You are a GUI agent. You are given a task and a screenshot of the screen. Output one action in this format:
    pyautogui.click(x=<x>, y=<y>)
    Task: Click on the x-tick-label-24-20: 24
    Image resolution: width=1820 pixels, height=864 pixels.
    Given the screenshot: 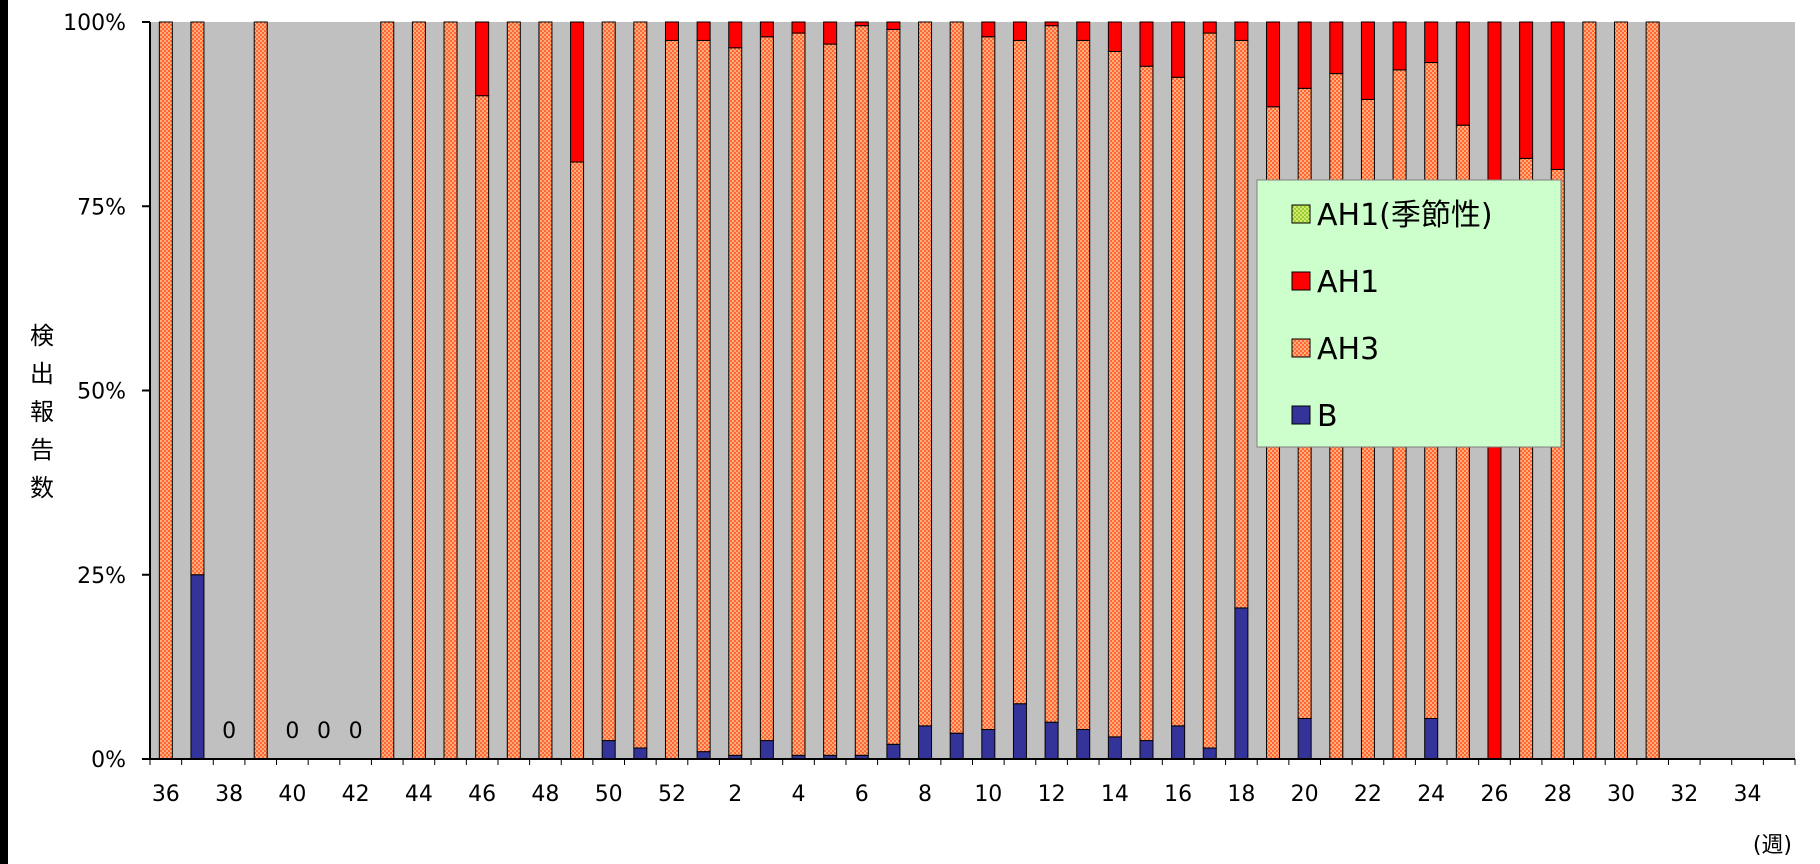 What is the action you would take?
    pyautogui.click(x=1431, y=794)
    